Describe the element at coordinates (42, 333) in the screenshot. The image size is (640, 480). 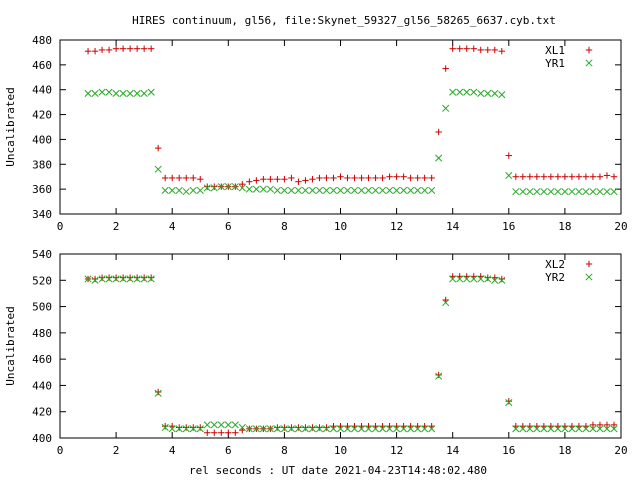
I see `y-tick-label: 480` at that location.